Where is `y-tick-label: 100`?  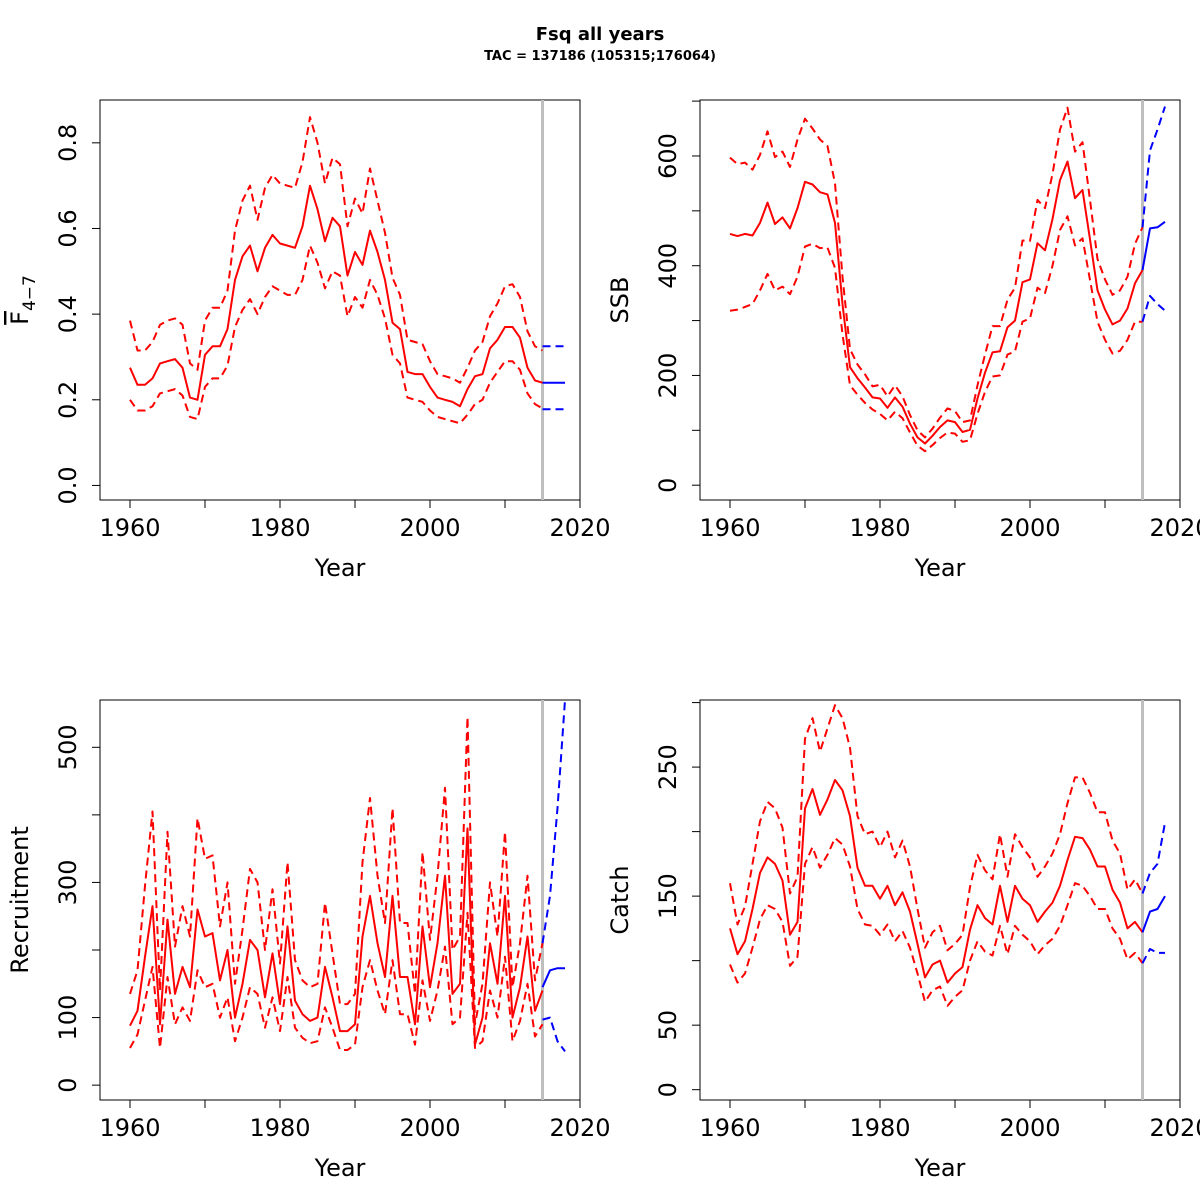 y-tick-label: 100 is located at coordinates (68, 1018).